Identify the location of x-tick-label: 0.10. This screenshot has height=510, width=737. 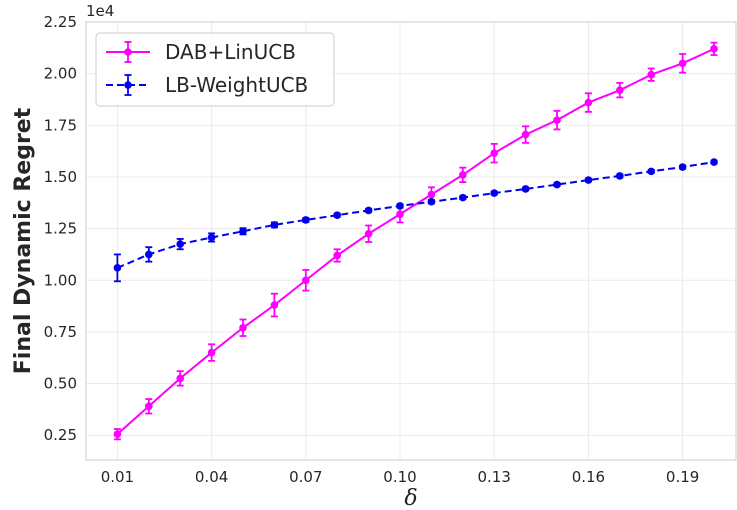
(399, 477).